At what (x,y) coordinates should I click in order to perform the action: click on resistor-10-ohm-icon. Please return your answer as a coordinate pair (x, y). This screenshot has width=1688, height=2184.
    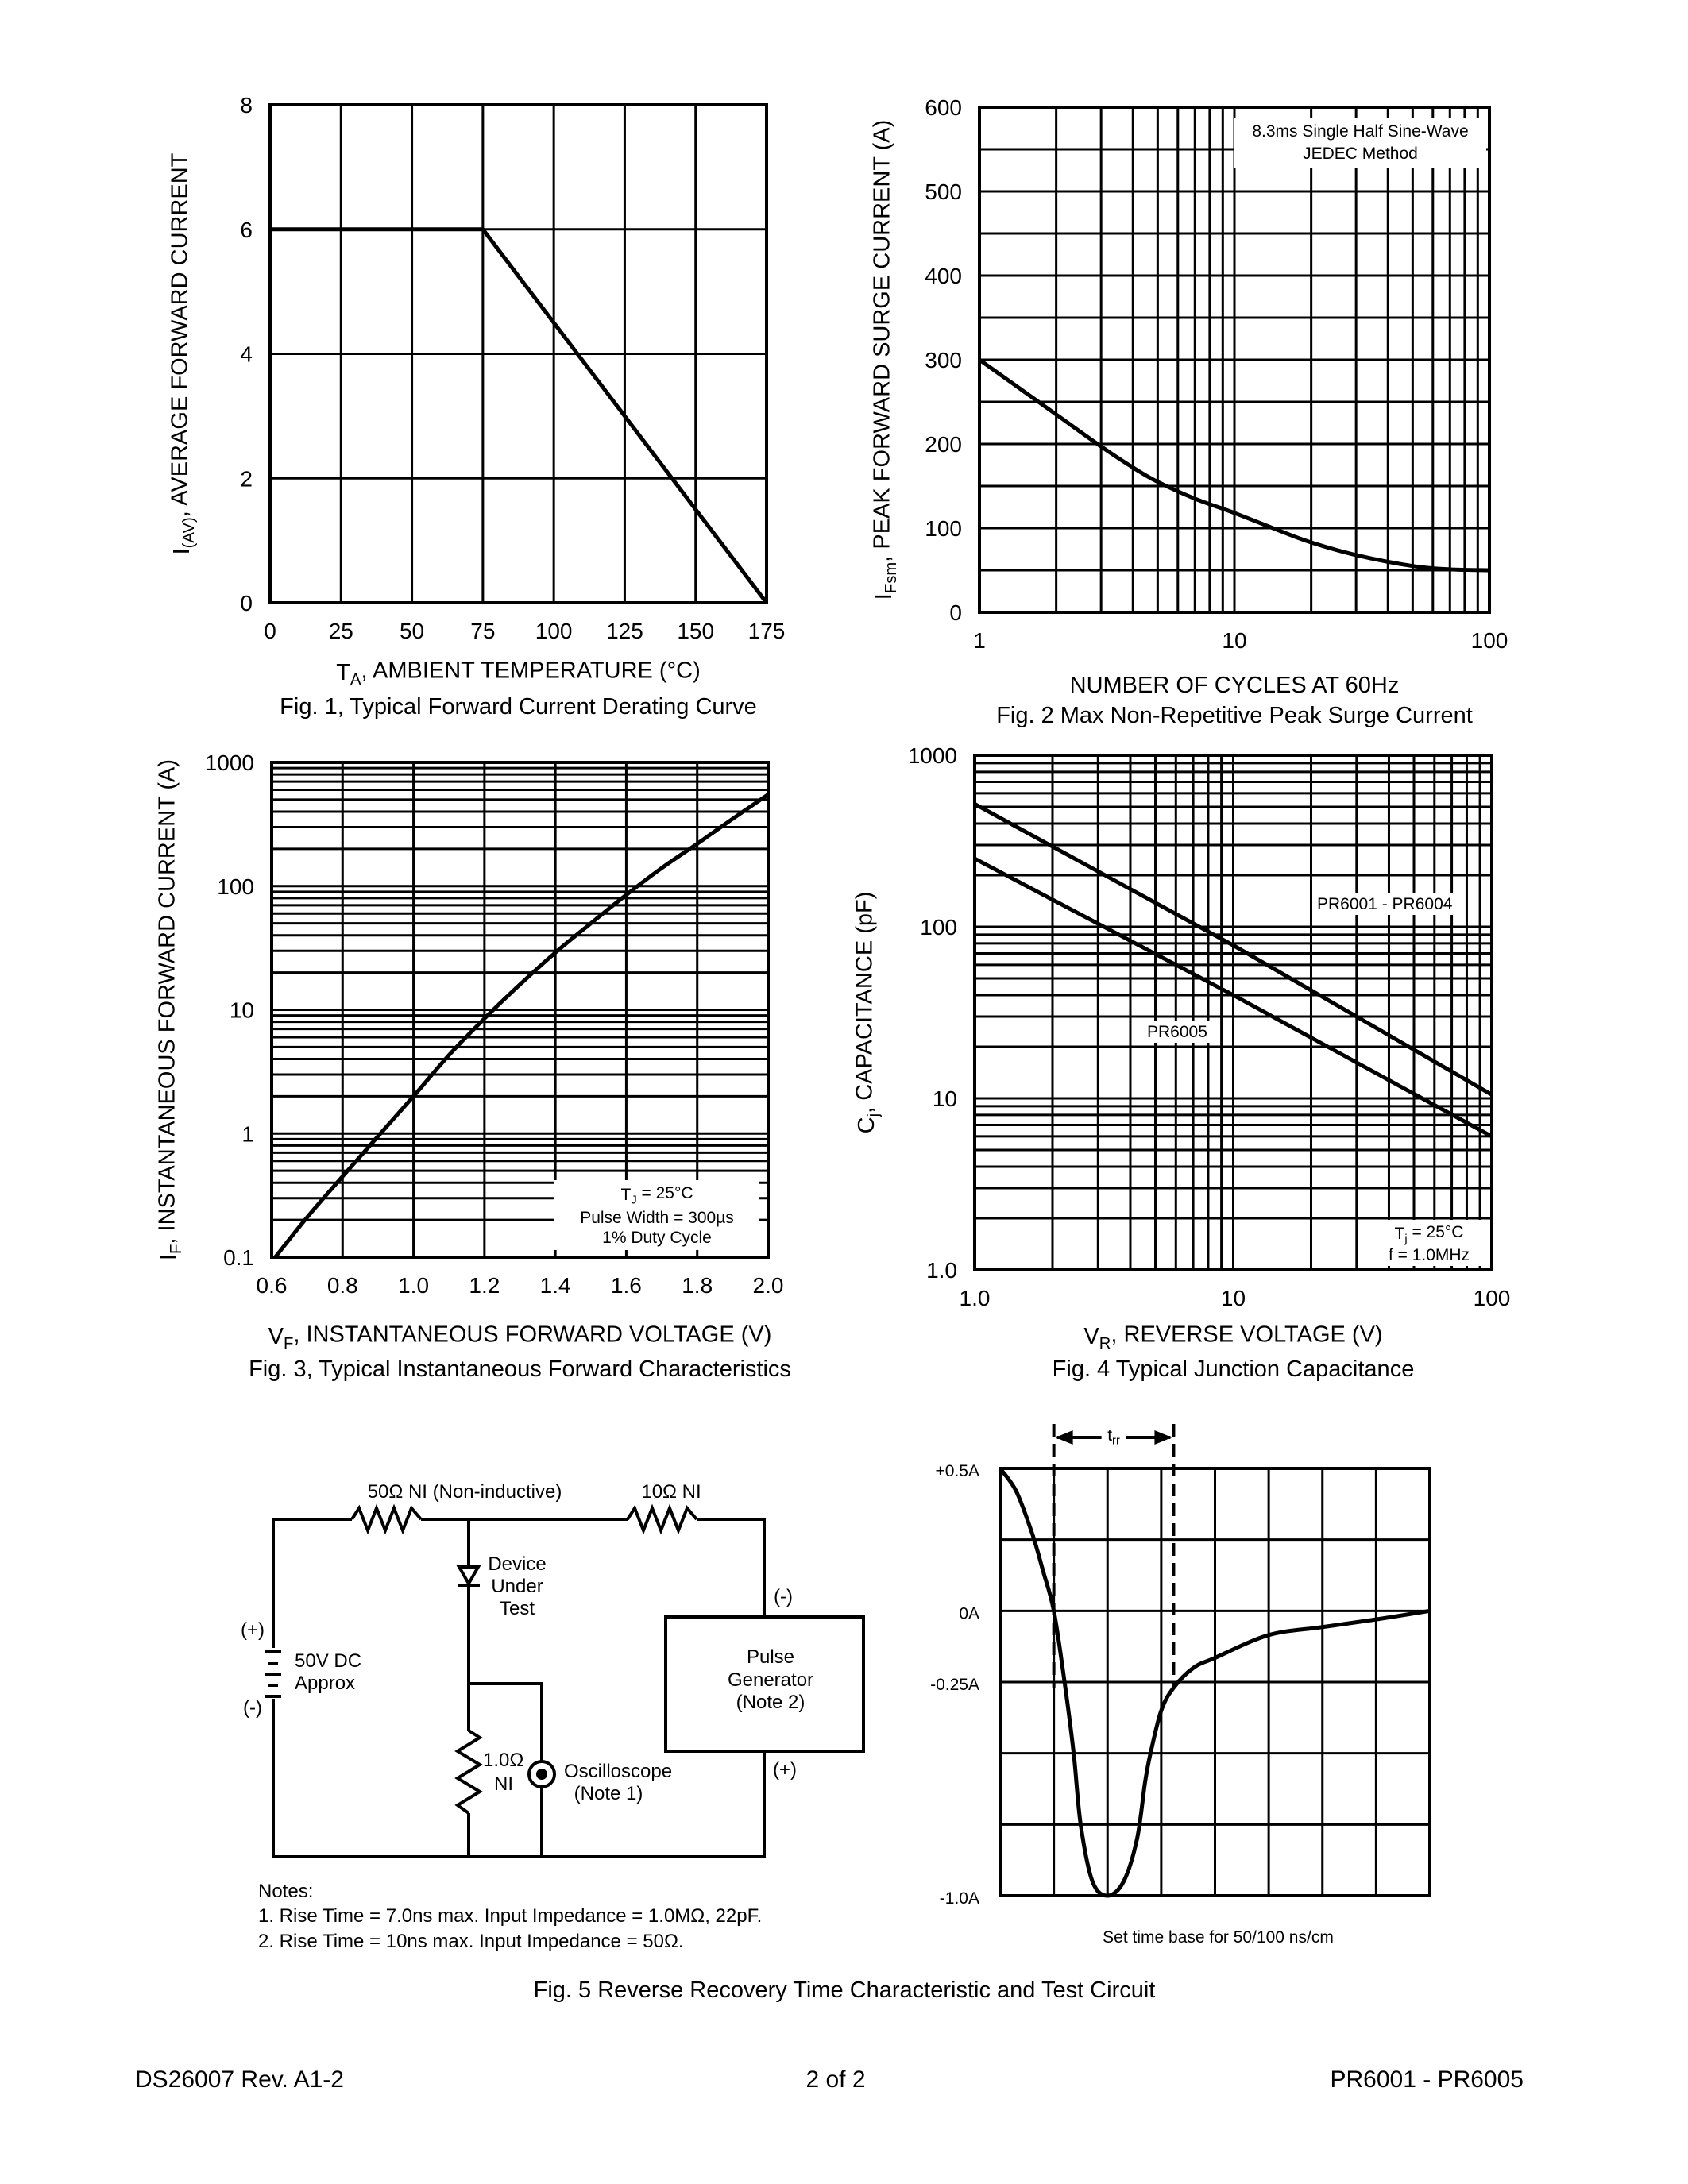
    Looking at the image, I should click on (662, 1519).